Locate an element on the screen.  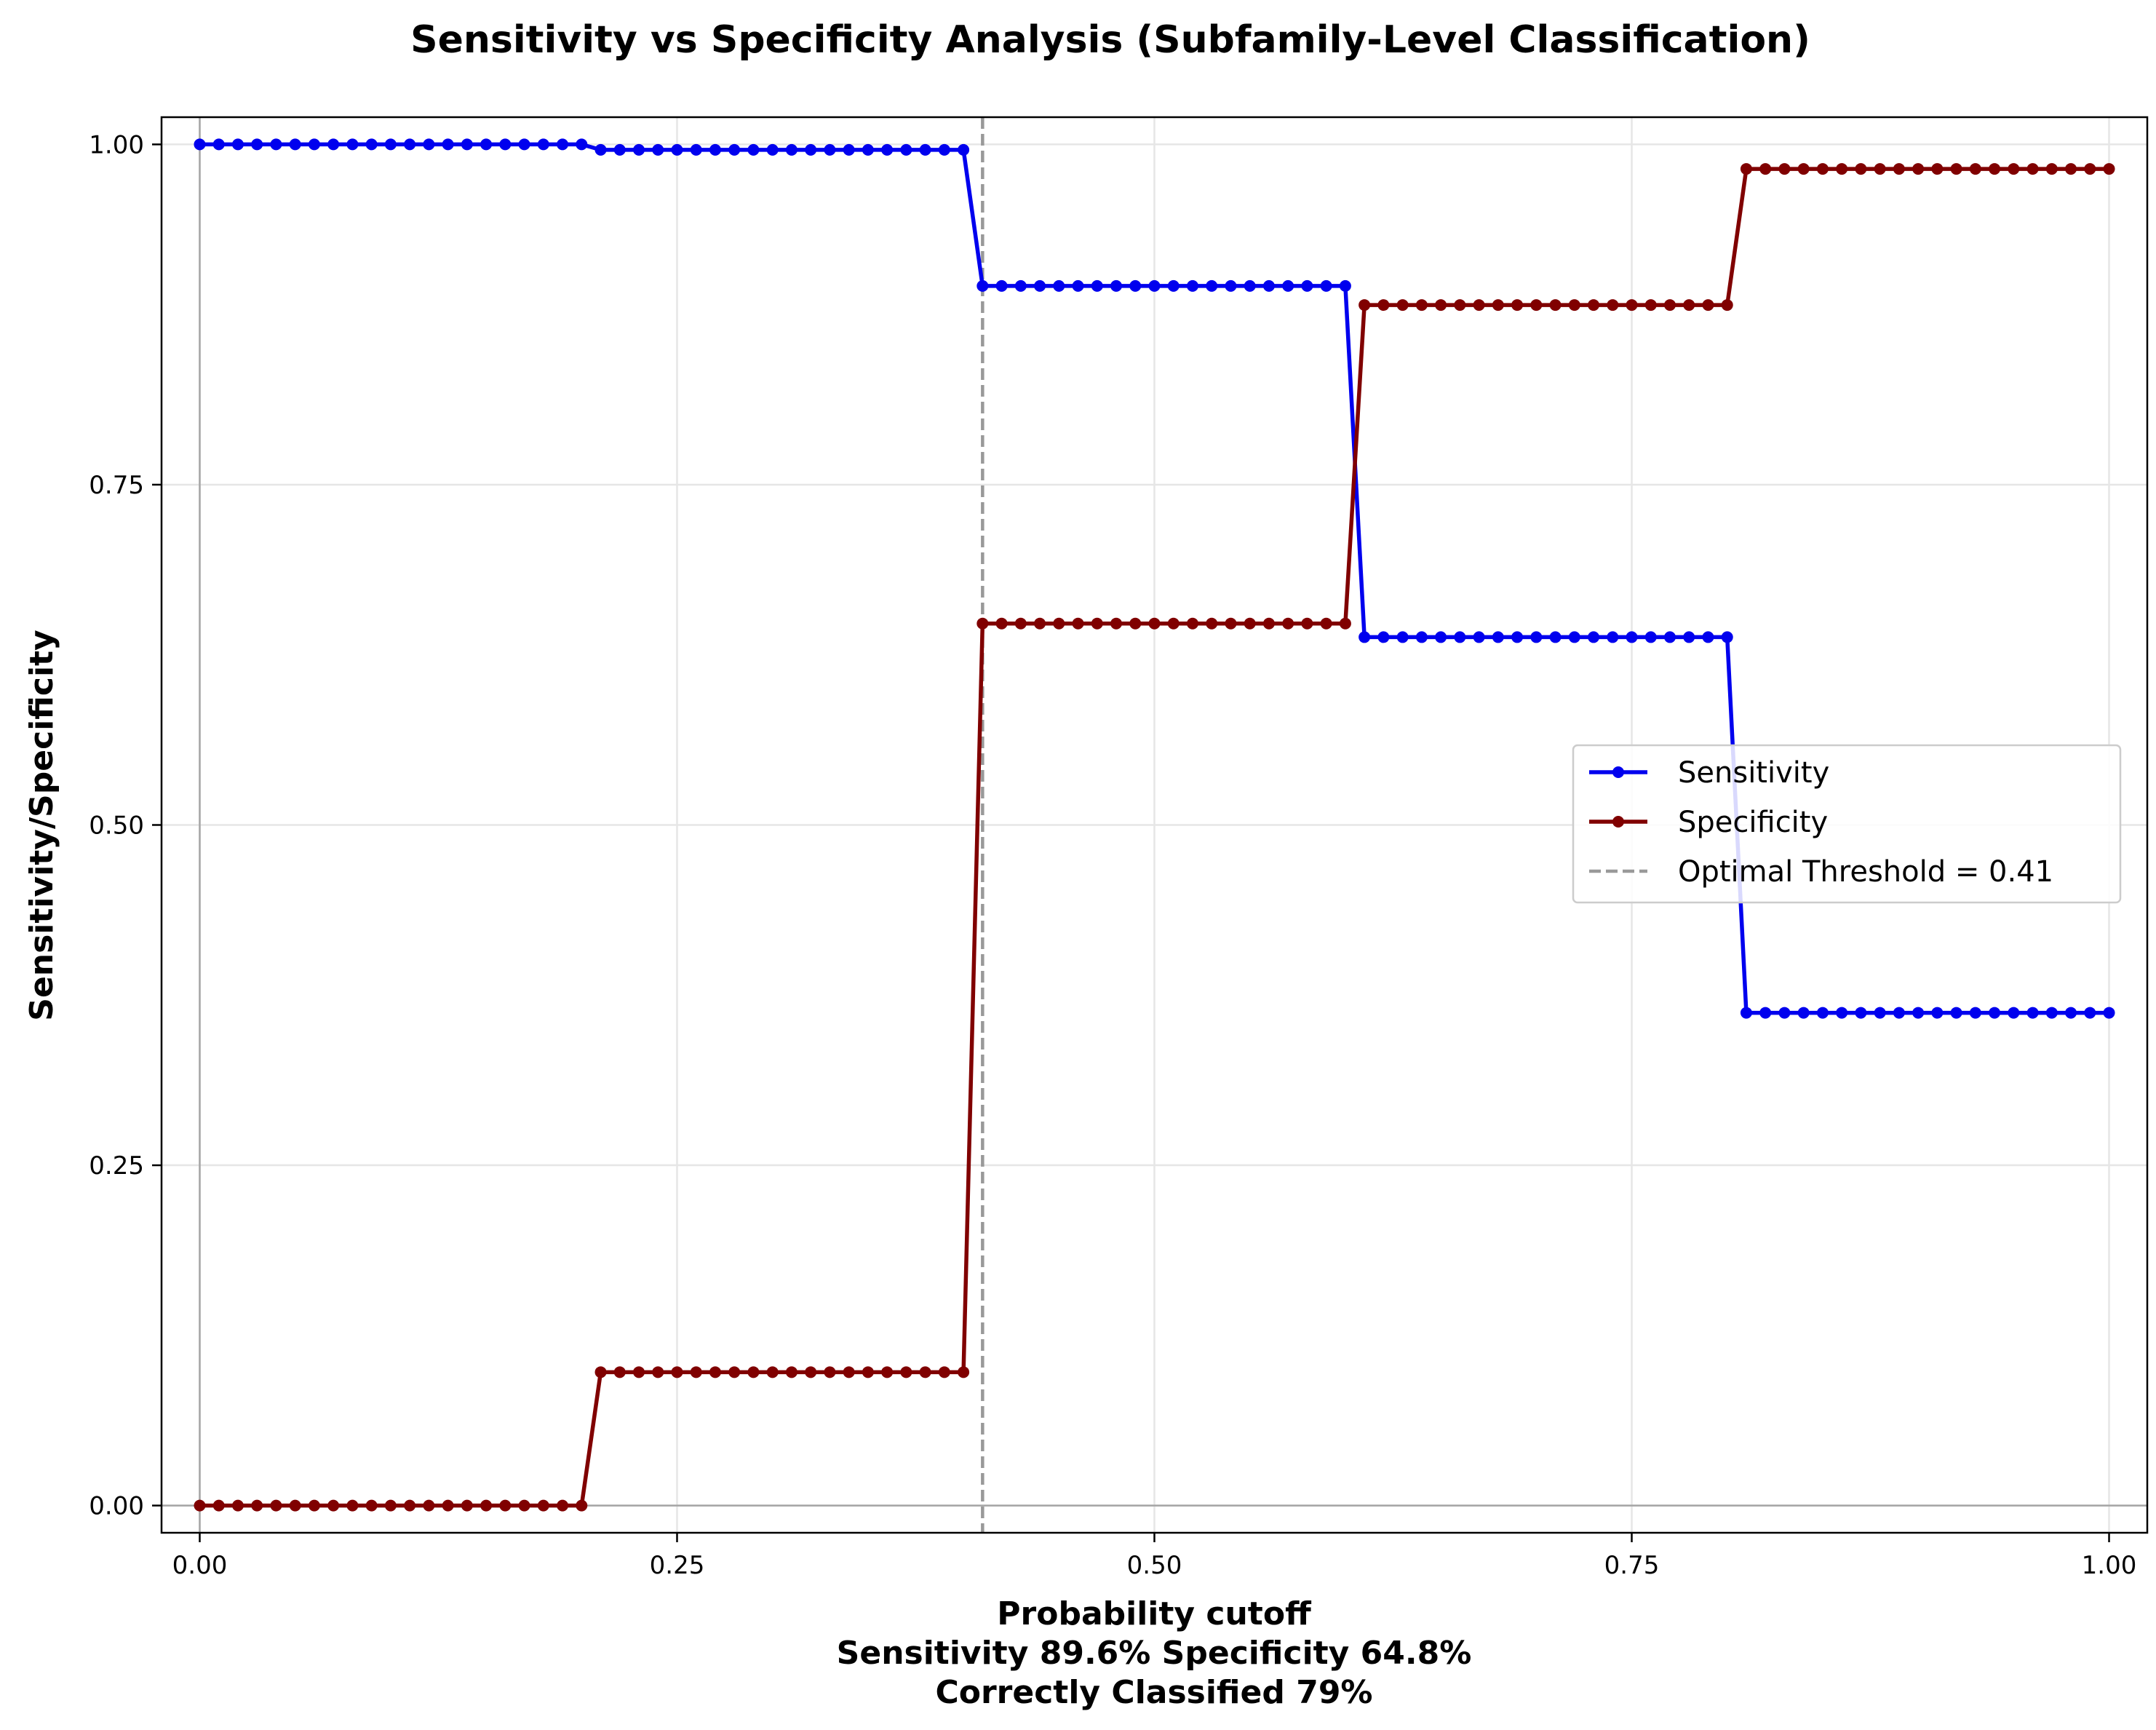
legend-sensitivity-marker is located at coordinates (1618, 772).